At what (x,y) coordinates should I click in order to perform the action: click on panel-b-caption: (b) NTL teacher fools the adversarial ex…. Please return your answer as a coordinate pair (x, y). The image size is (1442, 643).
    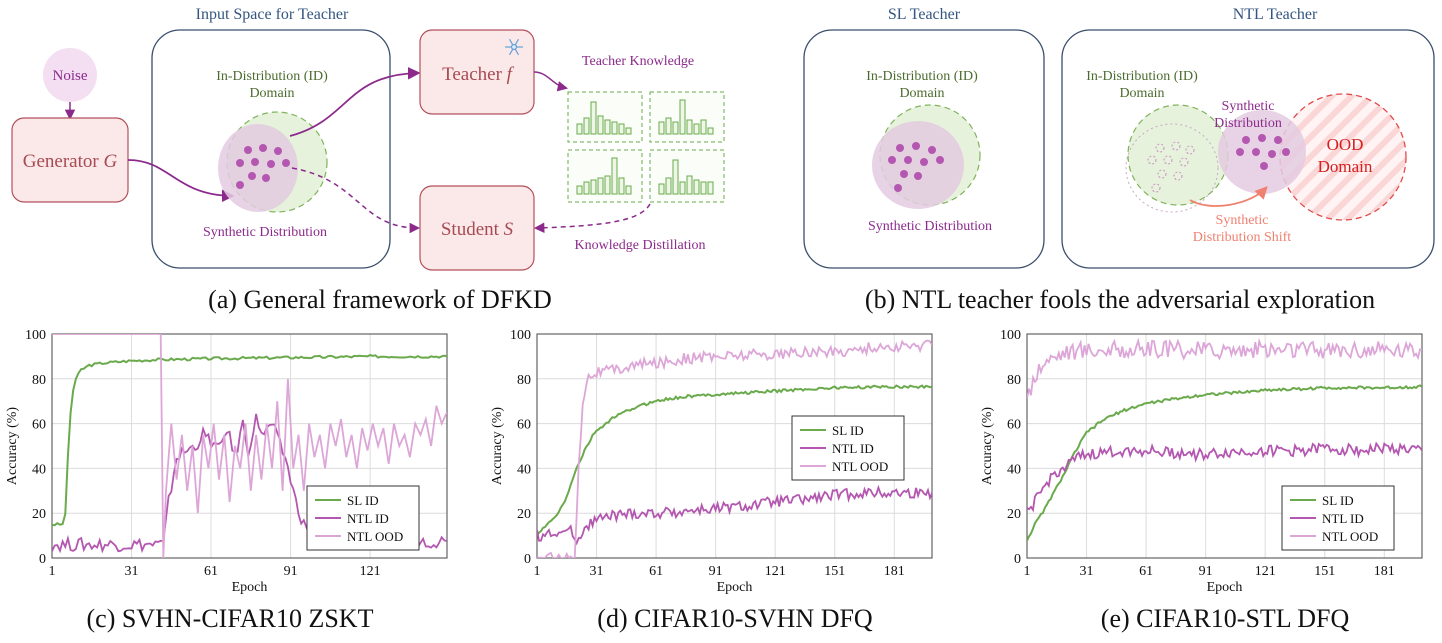
    Looking at the image, I should click on (1120, 299).